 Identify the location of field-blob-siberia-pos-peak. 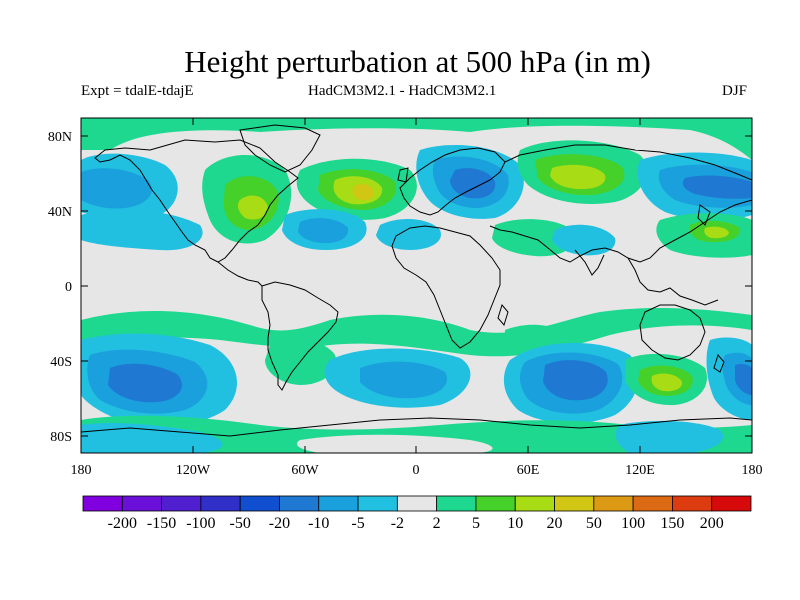
(578, 177).